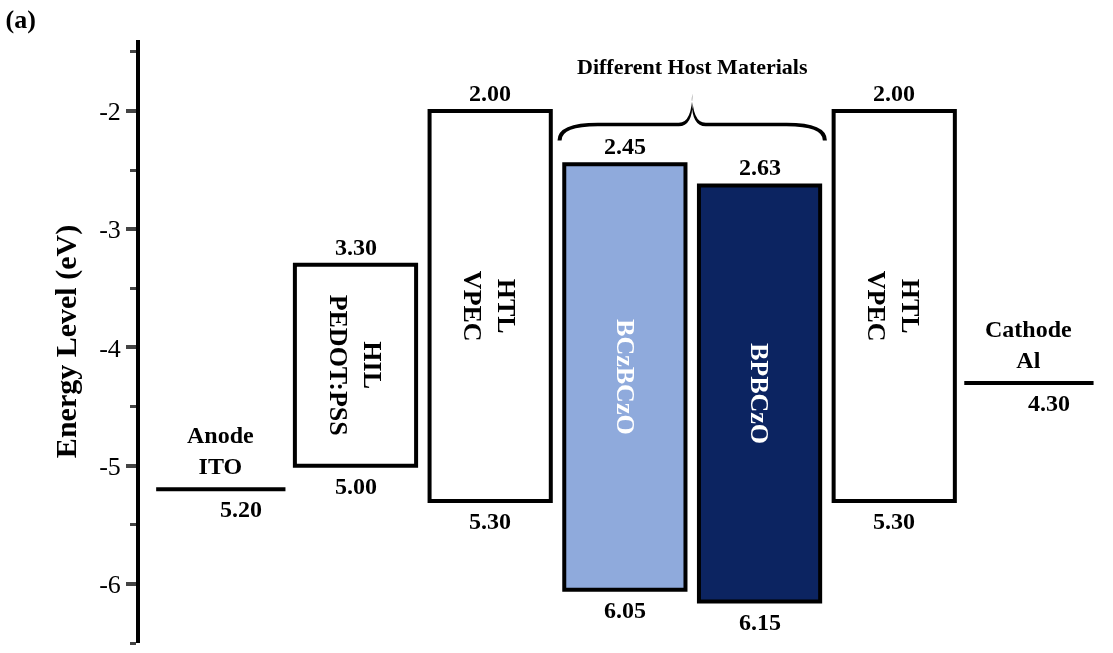 The height and width of the screenshot is (653, 1113). What do you see at coordinates (65, 341) in the screenshot?
I see `y-axis-title: Energy Level (eV)` at bounding box center [65, 341].